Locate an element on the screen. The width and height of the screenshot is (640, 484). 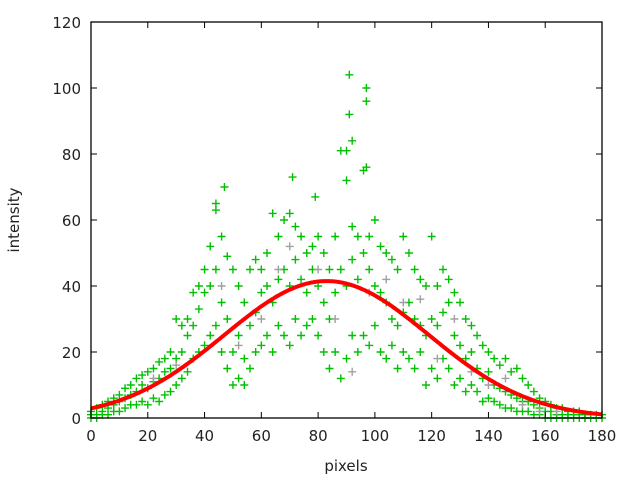
y-axis-label: intensity is located at coordinates (14, 219).